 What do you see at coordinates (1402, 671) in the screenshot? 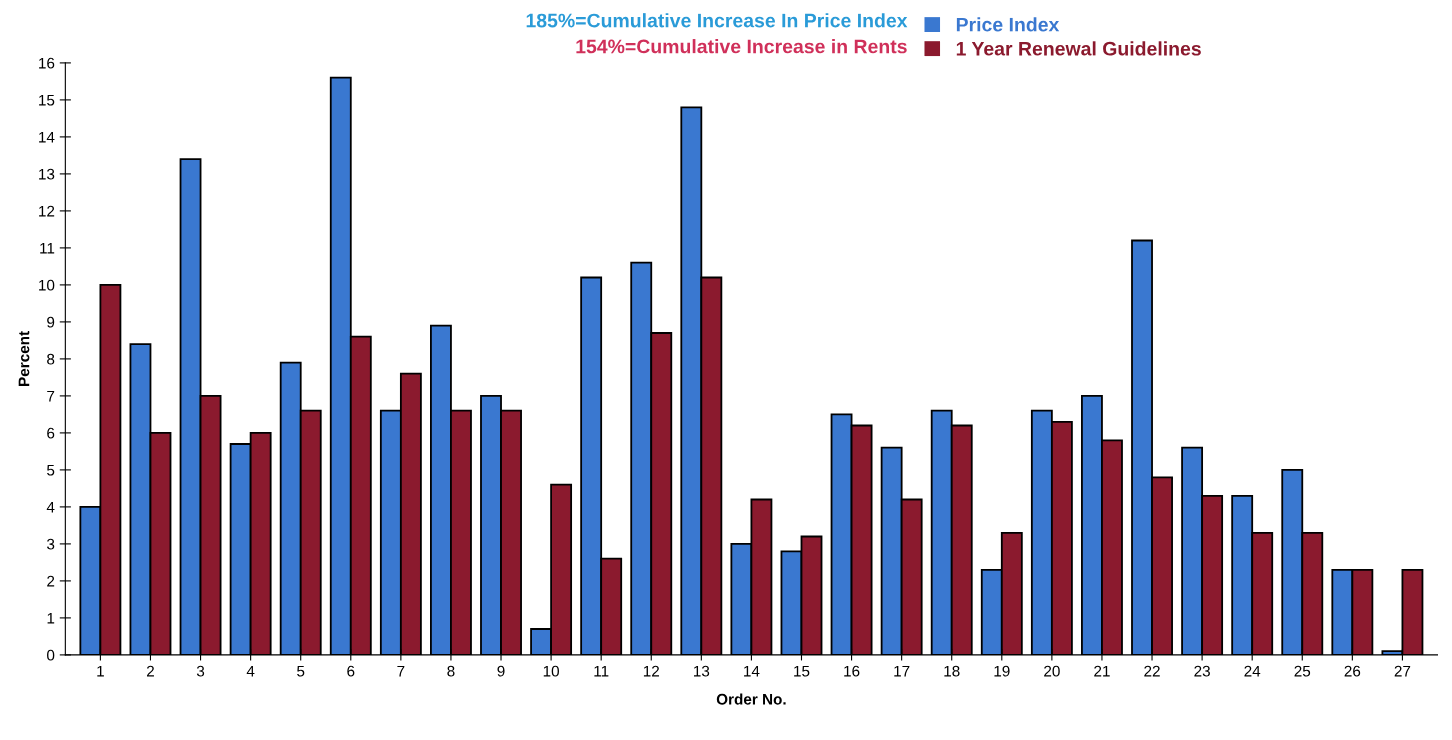
I see `x-tick-label: 27` at bounding box center [1402, 671].